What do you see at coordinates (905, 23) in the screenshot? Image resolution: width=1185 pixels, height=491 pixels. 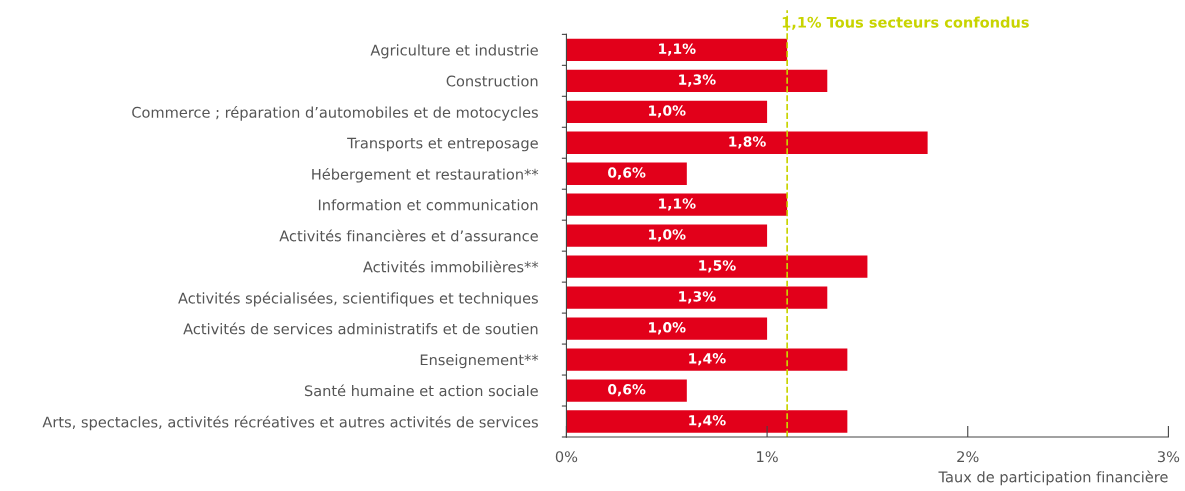 I see `ref-line-label: 1,1% Tous secteurs confondus` at bounding box center [905, 23].